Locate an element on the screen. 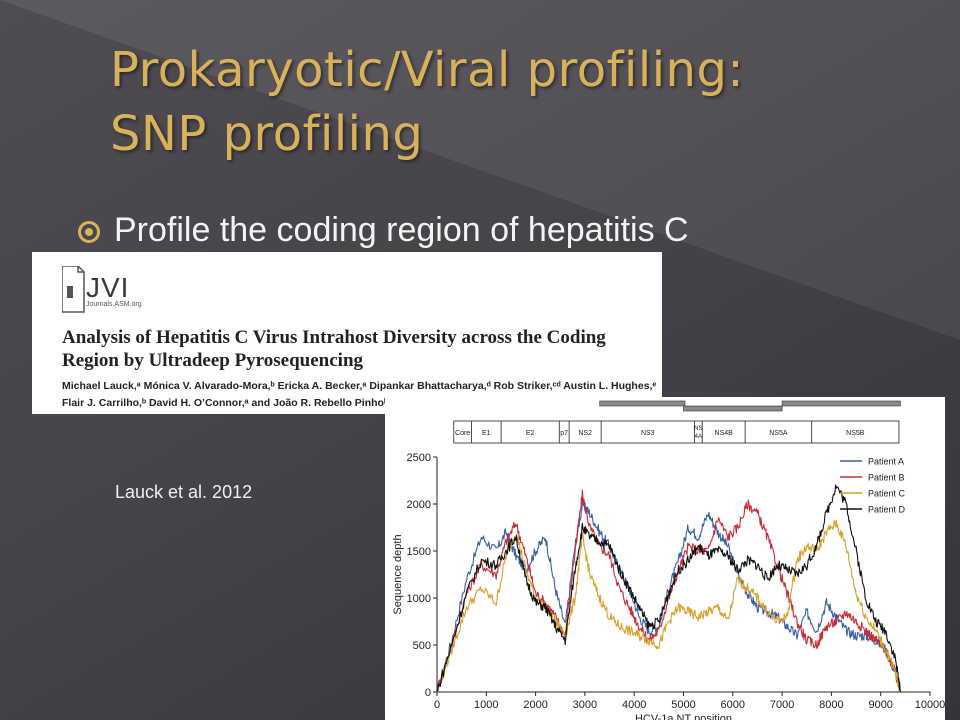 The height and width of the screenshot is (720, 960). genome-region-label: p7 is located at coordinates (564, 433).